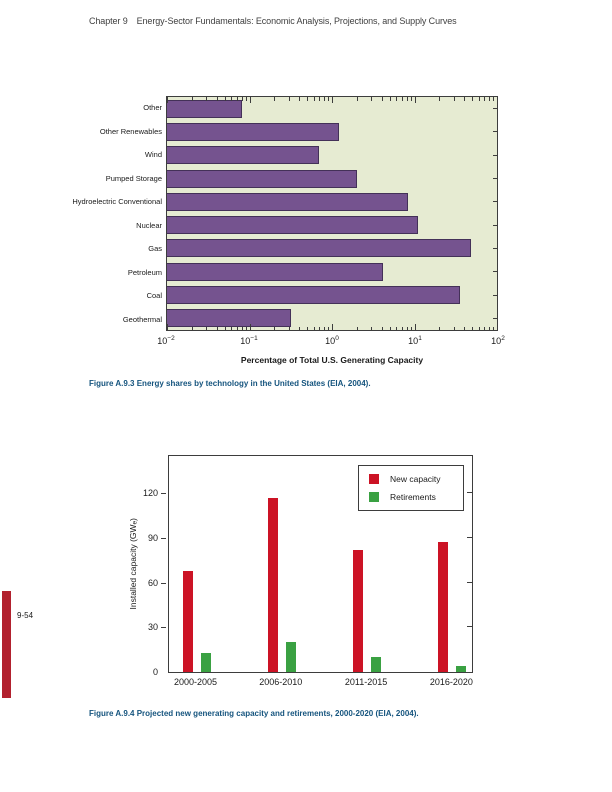  I want to click on category-label: Pumped Storage, so click(133, 178).